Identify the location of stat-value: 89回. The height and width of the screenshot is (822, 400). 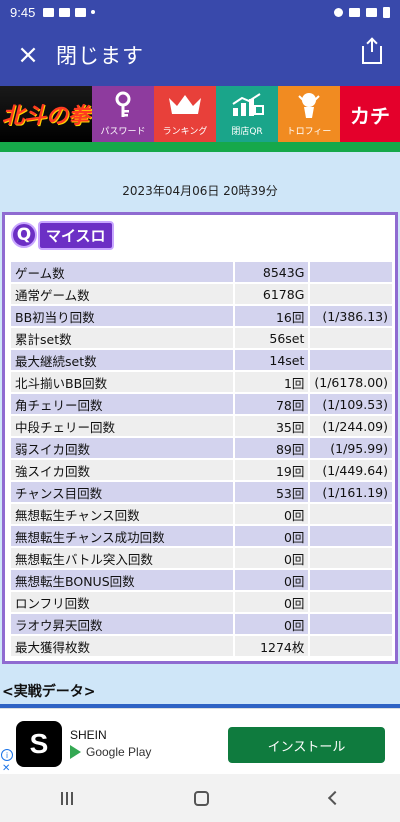
(272, 448).